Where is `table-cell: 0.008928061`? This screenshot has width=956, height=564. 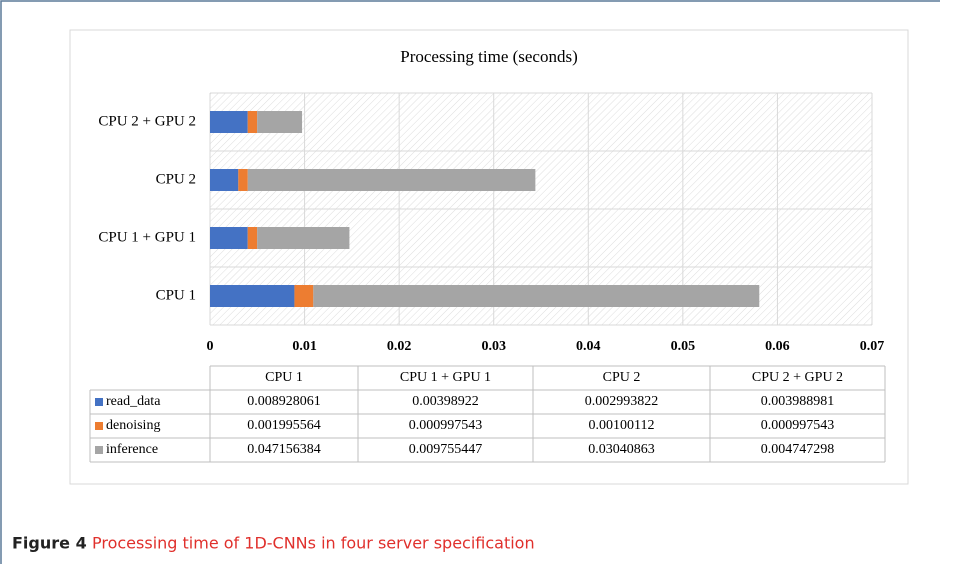
table-cell: 0.008928061 is located at coordinates (284, 401).